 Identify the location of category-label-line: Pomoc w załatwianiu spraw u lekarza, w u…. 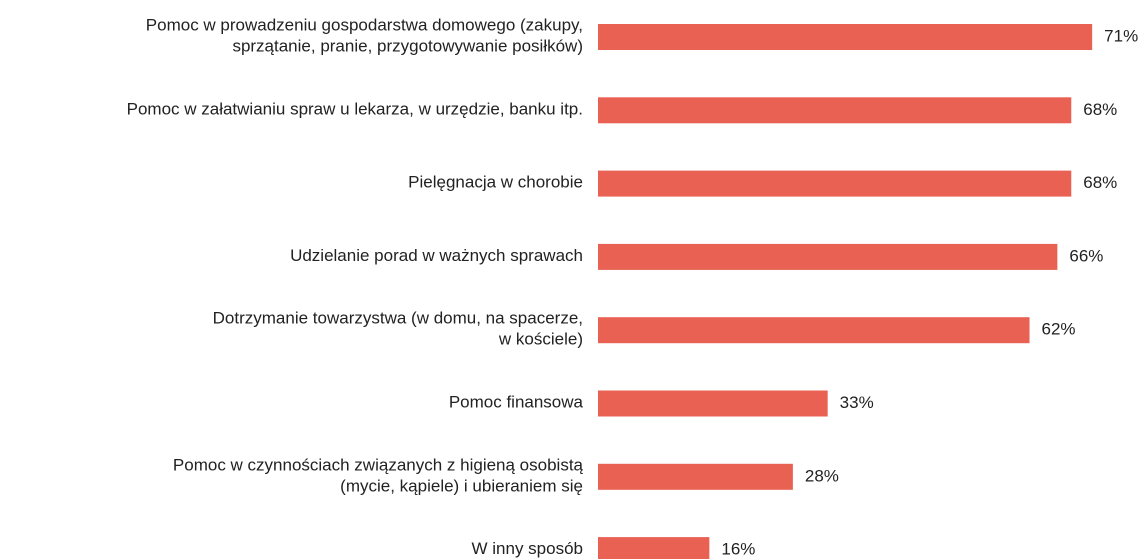
(355, 109).